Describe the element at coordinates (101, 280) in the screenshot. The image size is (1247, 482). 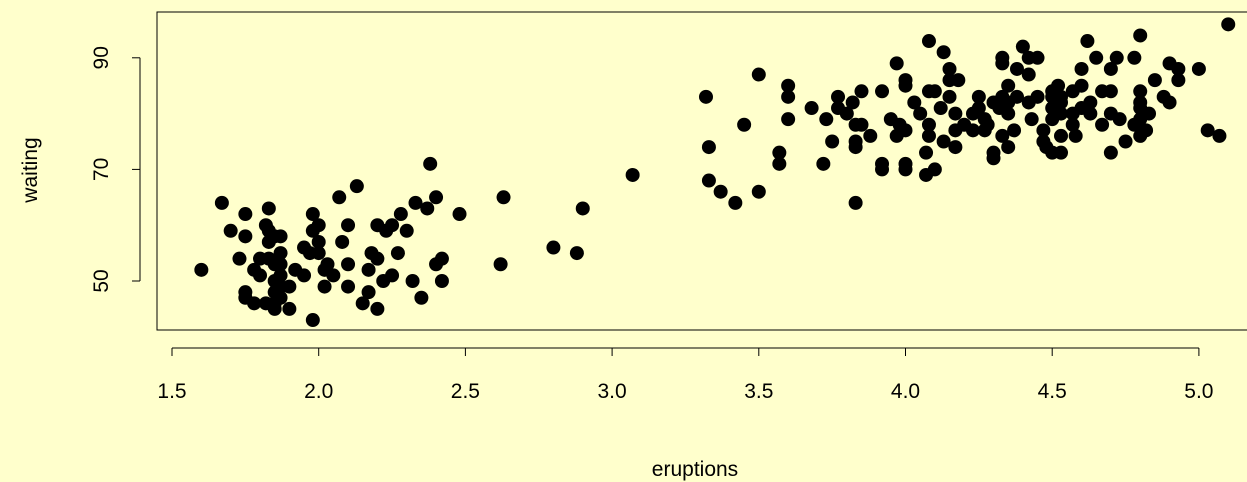
I see `y-tick-label: 50` at that location.